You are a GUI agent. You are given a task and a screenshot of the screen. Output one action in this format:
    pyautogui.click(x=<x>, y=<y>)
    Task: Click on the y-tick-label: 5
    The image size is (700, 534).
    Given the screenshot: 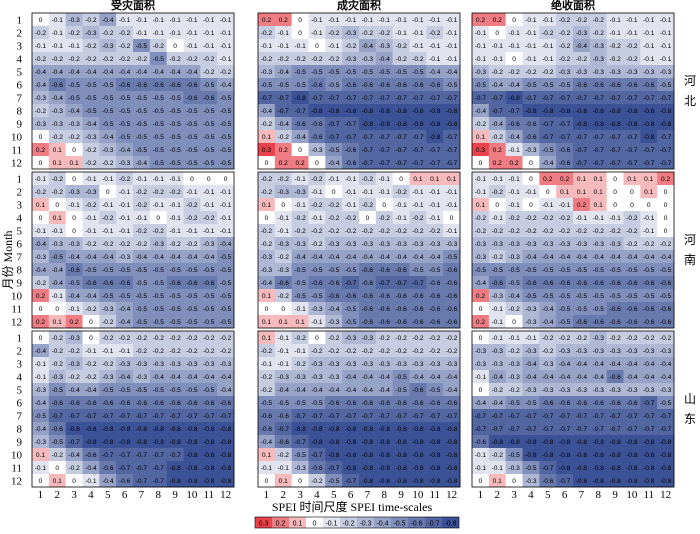 What is the action you would take?
    pyautogui.click(x=20, y=232)
    